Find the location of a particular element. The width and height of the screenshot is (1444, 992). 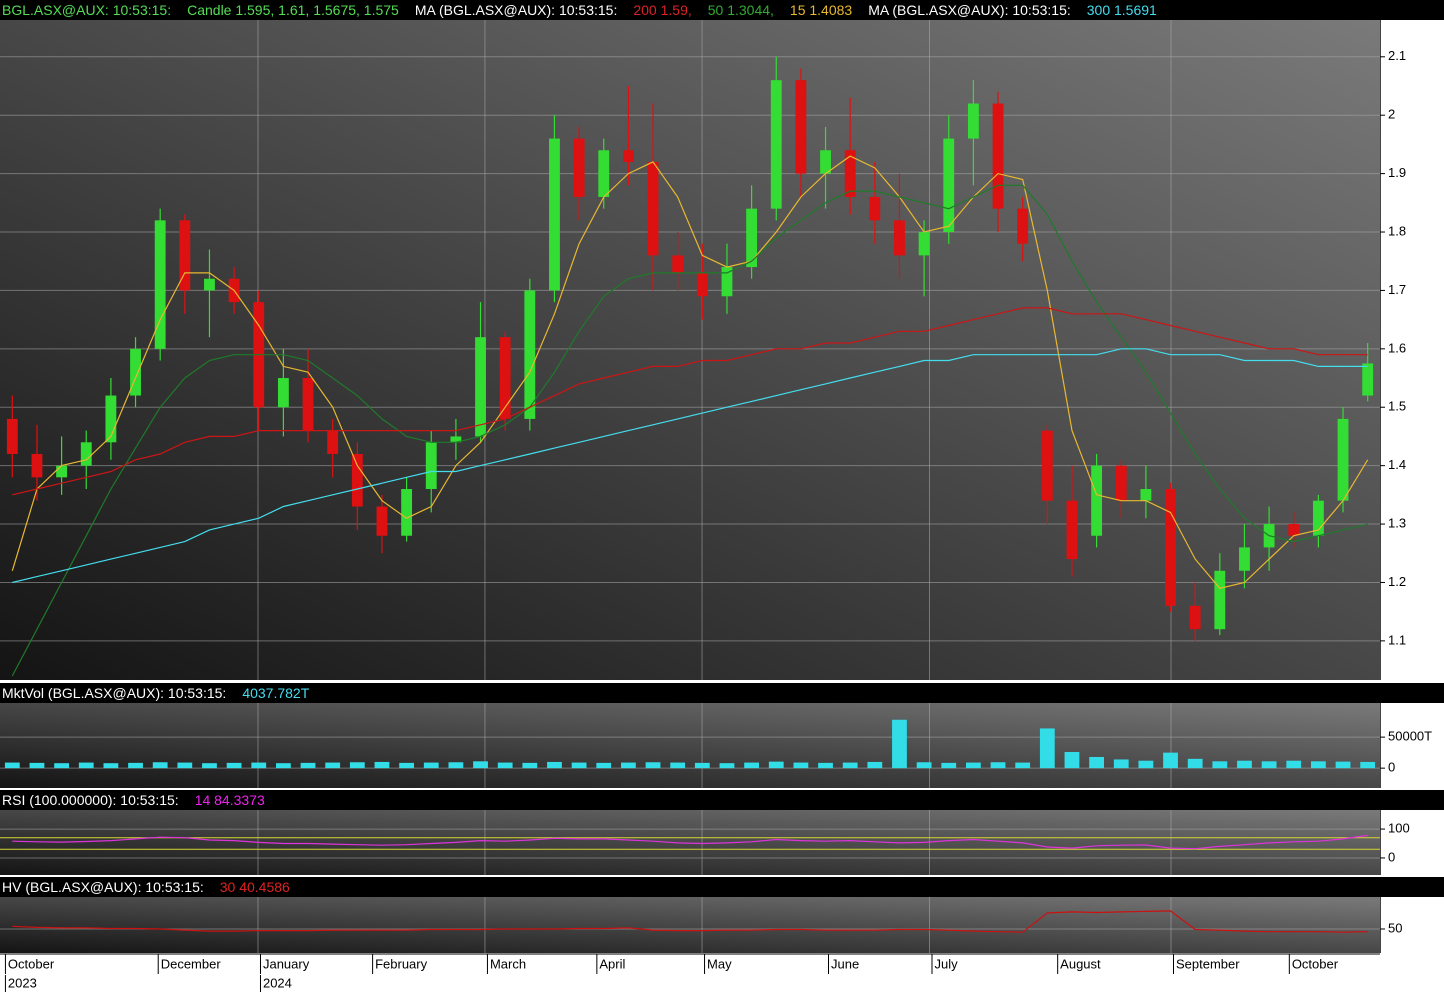

header-text: 15 1.4083 is located at coordinates (821, 10).